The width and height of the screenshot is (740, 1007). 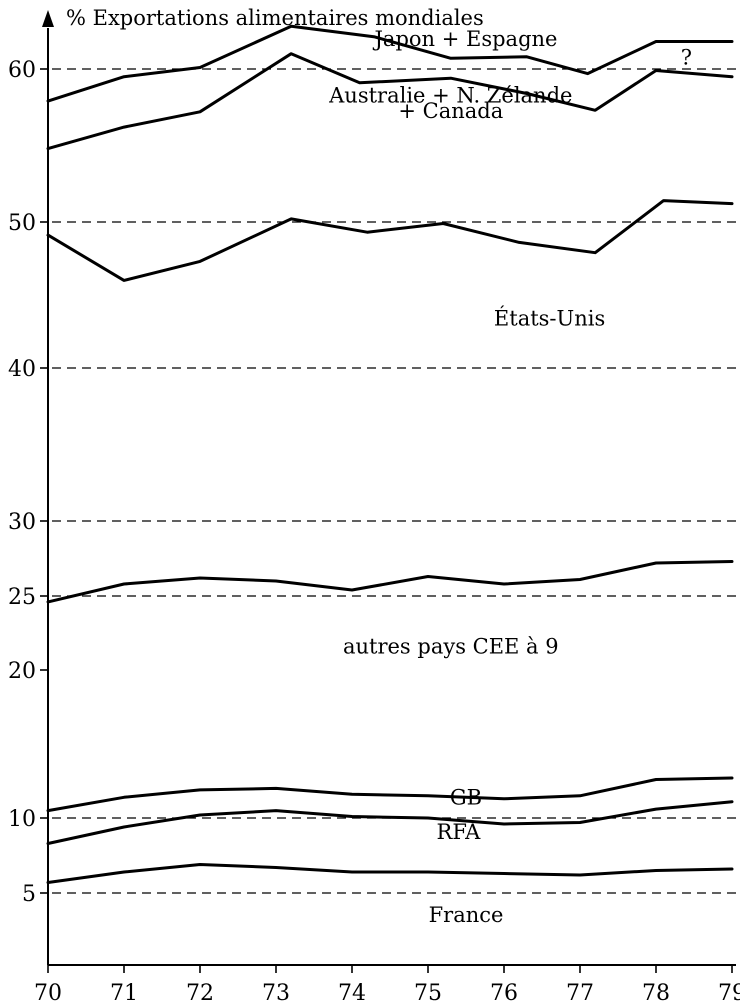 What do you see at coordinates (504, 993) in the screenshot?
I see `x-tick-label-76: 76` at bounding box center [504, 993].